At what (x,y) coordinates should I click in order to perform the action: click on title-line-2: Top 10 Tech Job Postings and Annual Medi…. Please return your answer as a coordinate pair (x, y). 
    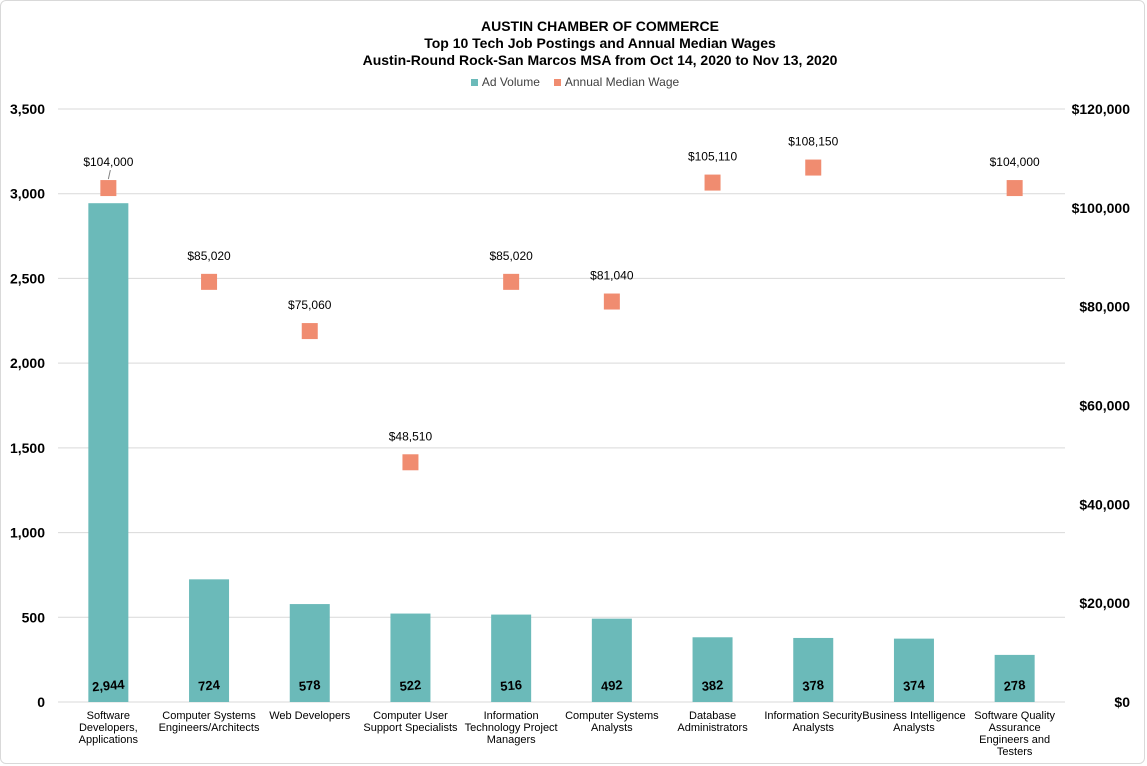
    Looking at the image, I should click on (600, 43).